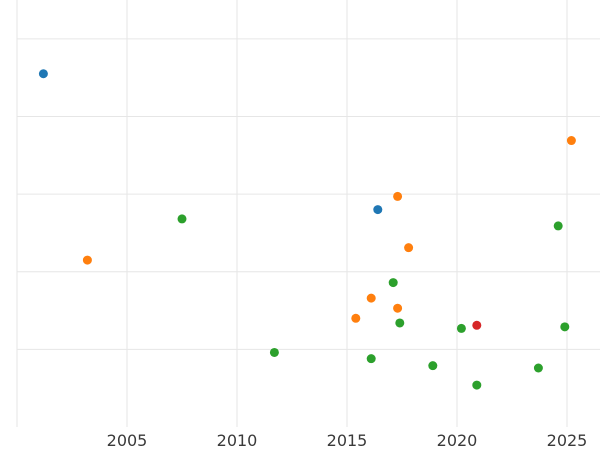  I want to click on x-tick-labels: 2005 2010 2015 2020 2025, so click(347, 440).